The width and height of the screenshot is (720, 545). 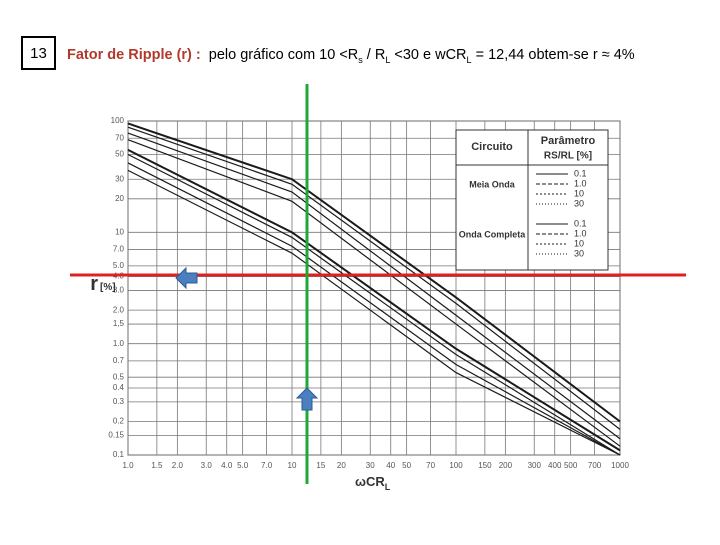 What do you see at coordinates (207, 465) in the screenshot?
I see `x-tick-label: 3.0` at bounding box center [207, 465].